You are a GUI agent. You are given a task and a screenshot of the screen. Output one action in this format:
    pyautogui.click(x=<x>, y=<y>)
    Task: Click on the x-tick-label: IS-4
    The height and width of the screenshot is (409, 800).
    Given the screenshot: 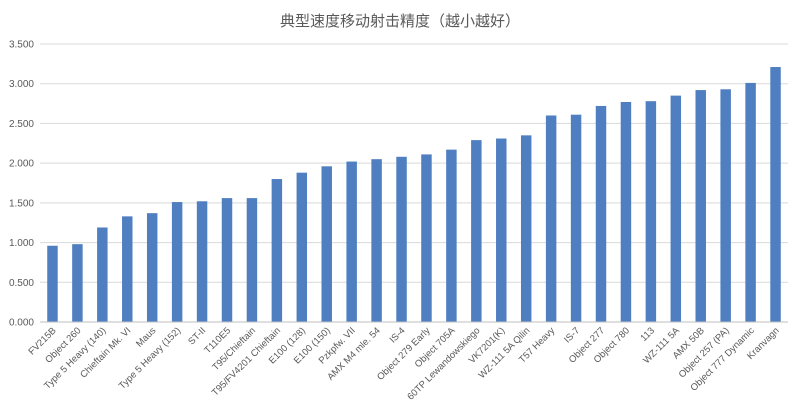 What is the action you would take?
    pyautogui.click(x=398, y=335)
    